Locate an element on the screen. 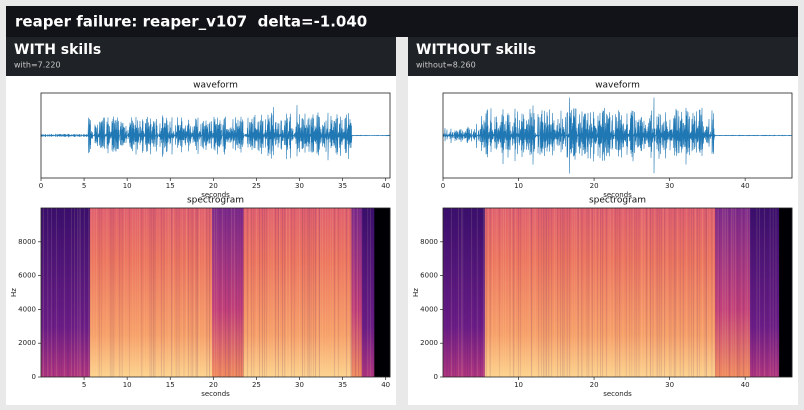 This screenshot has height=410, width=804. panel-title: WITH skills is located at coordinates (57, 50).